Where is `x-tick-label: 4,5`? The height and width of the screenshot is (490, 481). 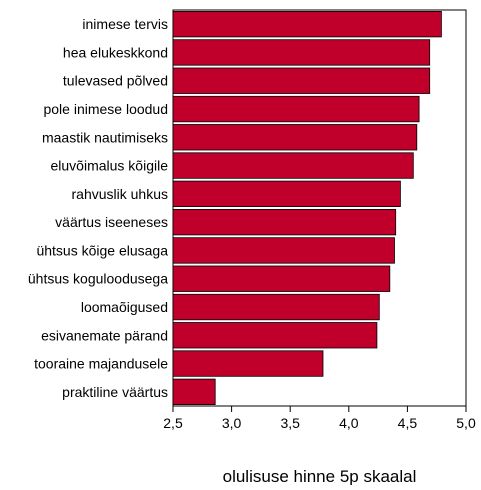 x-tick-label: 4,5 is located at coordinates (408, 423).